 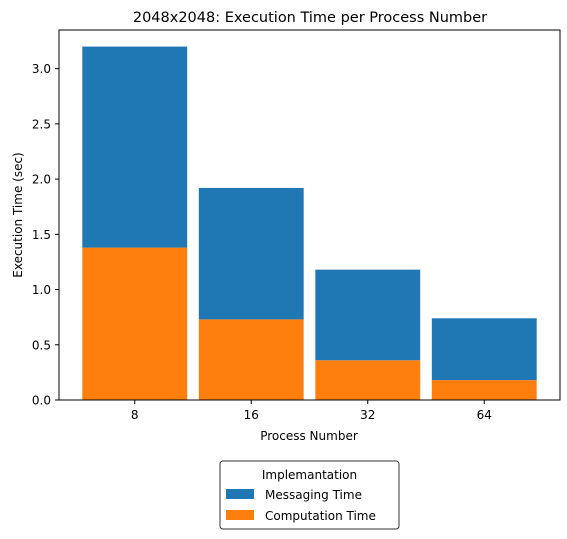 What do you see at coordinates (484, 415) in the screenshot?
I see `x-tick-label: 64` at bounding box center [484, 415].